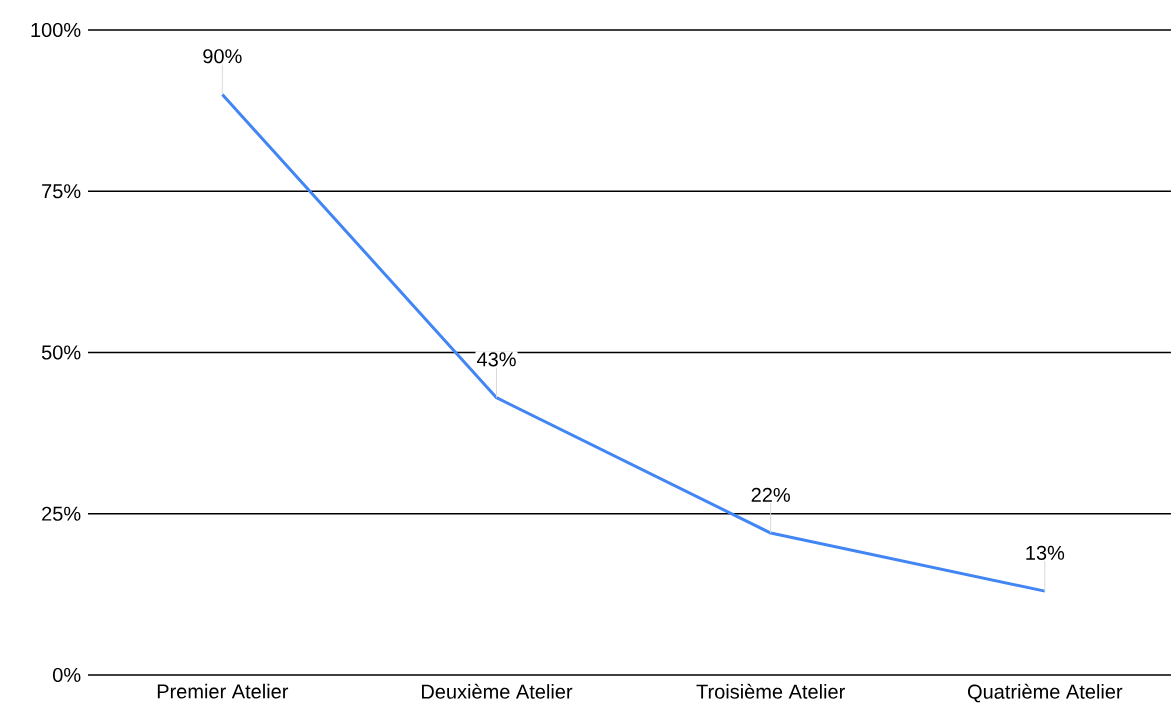 Image resolution: width=1171 pixels, height=706 pixels. Describe the element at coordinates (770, 494) in the screenshot. I see `data-label: 22%` at that location.